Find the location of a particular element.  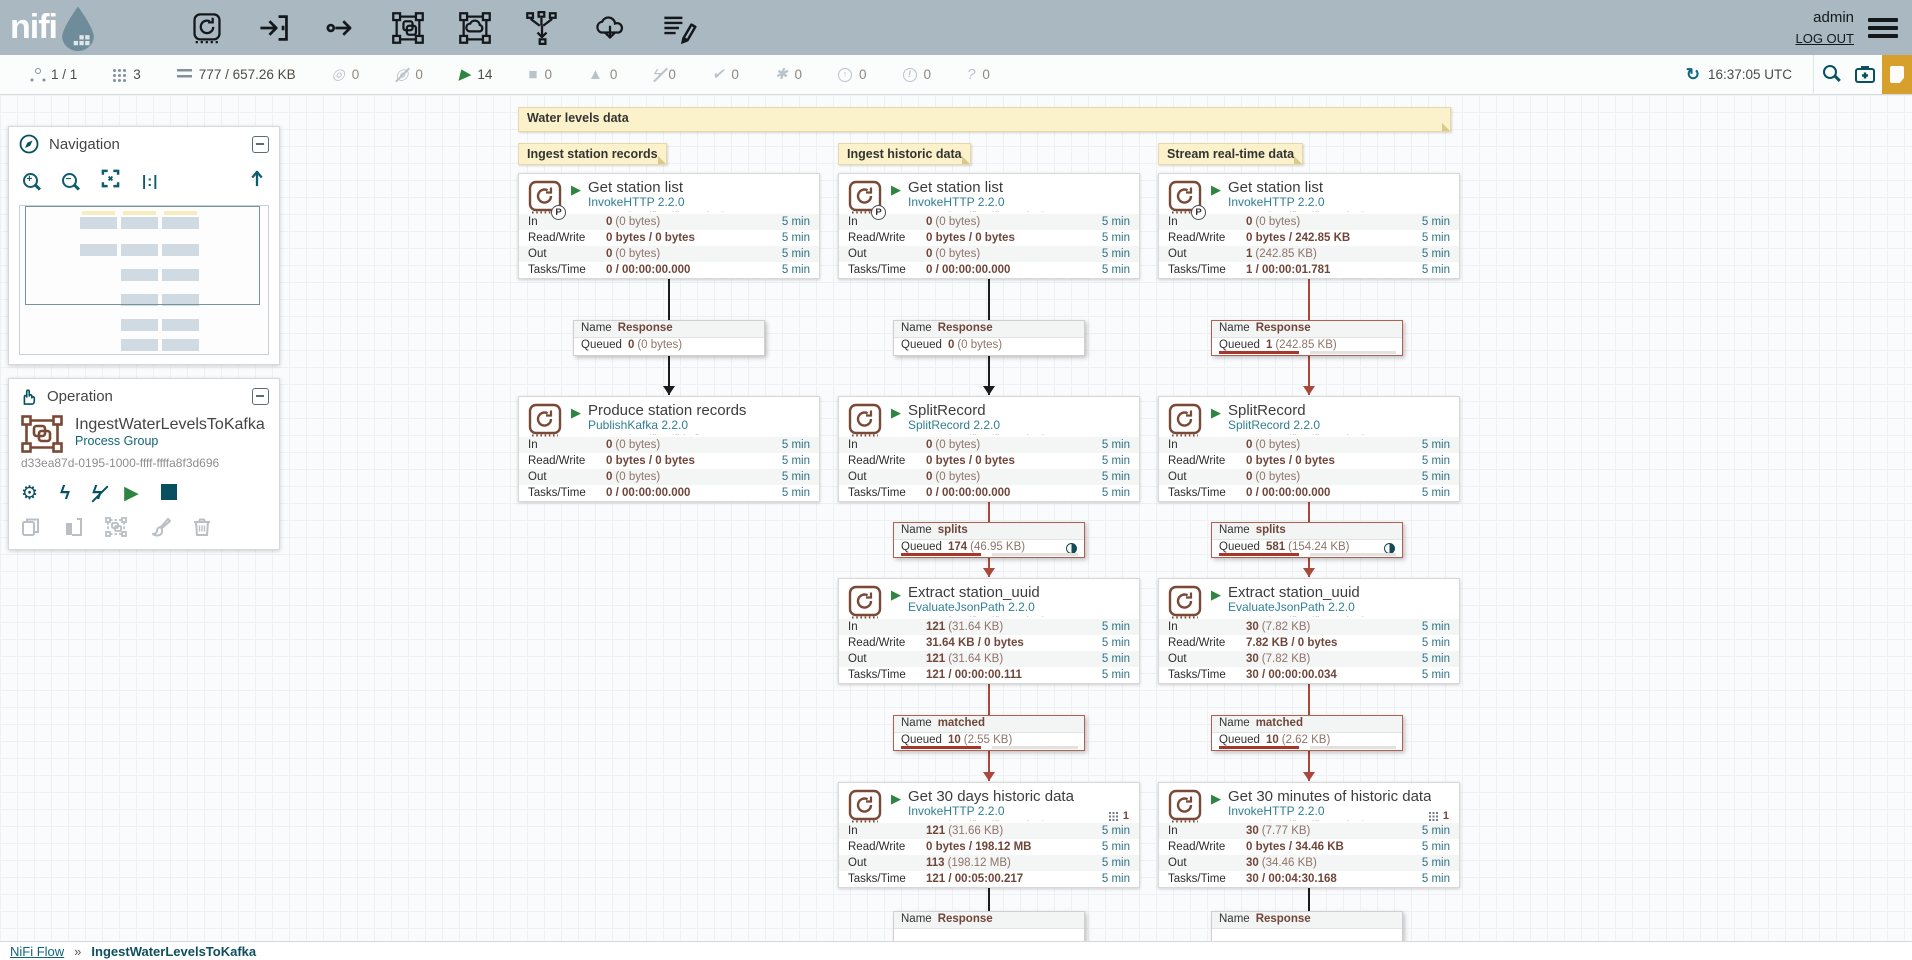

collapse-navigation-button is located at coordinates (260, 144).